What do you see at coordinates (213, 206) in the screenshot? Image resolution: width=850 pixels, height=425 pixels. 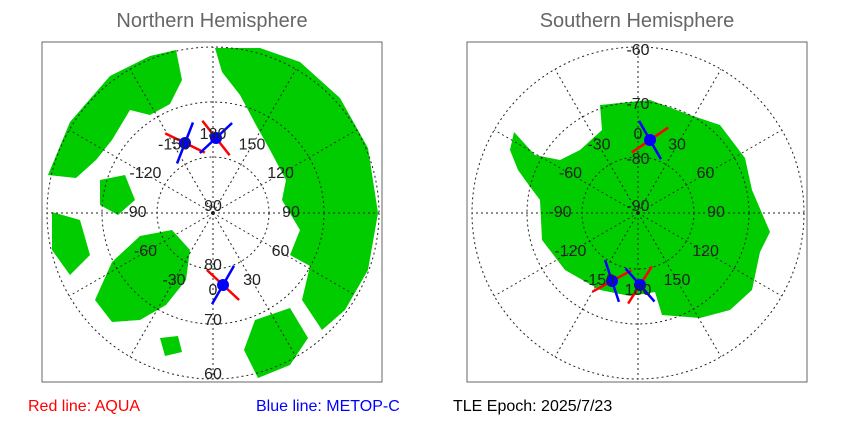 I see `latitude-label: 90` at bounding box center [213, 206].